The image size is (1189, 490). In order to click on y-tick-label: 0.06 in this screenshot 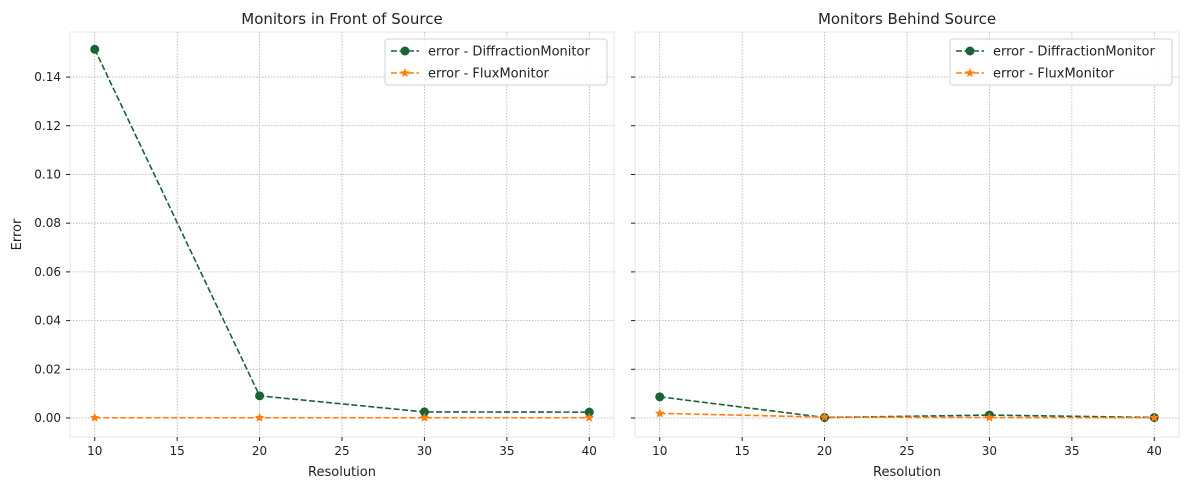, I will do `click(47, 272)`.